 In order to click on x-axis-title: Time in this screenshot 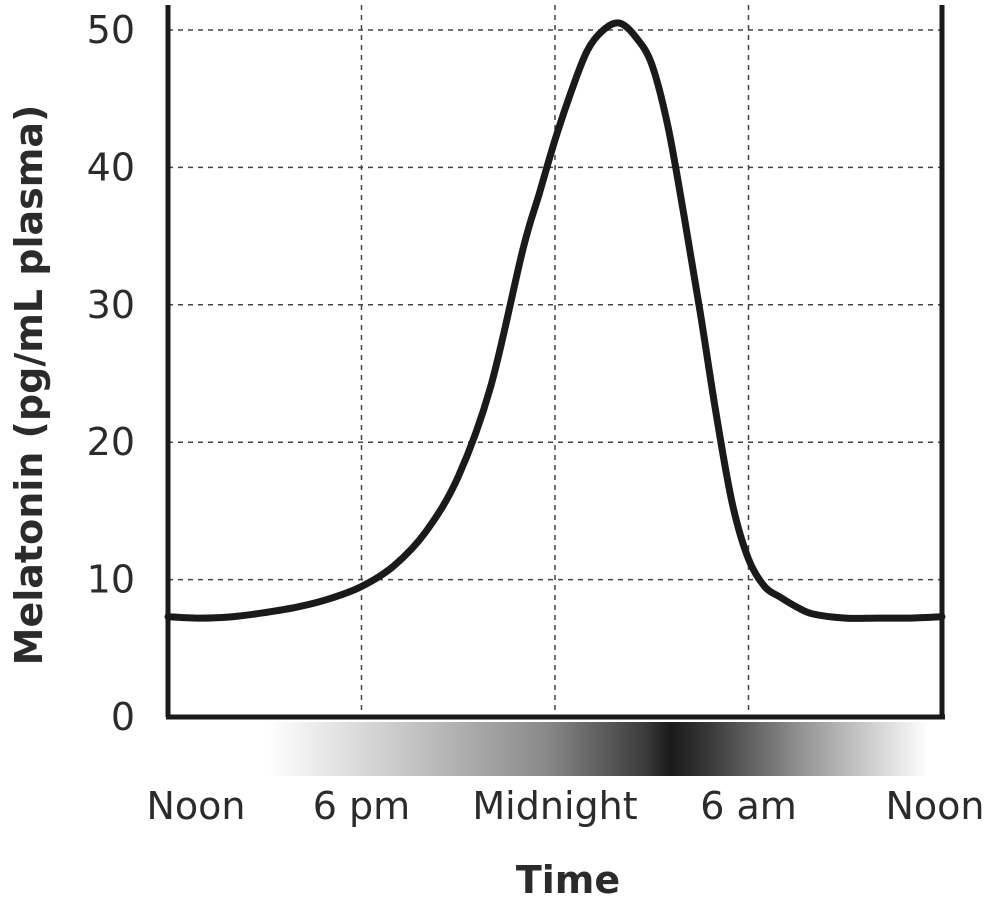, I will do `click(568, 880)`.